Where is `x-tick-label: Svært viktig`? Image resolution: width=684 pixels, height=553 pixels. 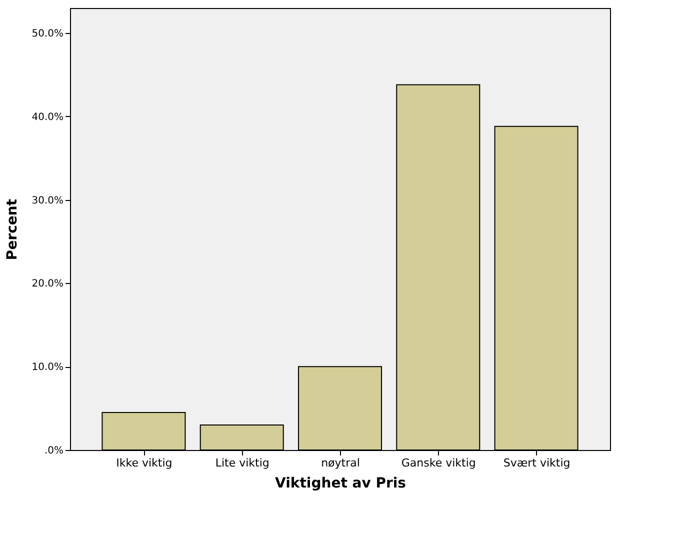
x-tick-label: Svært viktig is located at coordinates (536, 463).